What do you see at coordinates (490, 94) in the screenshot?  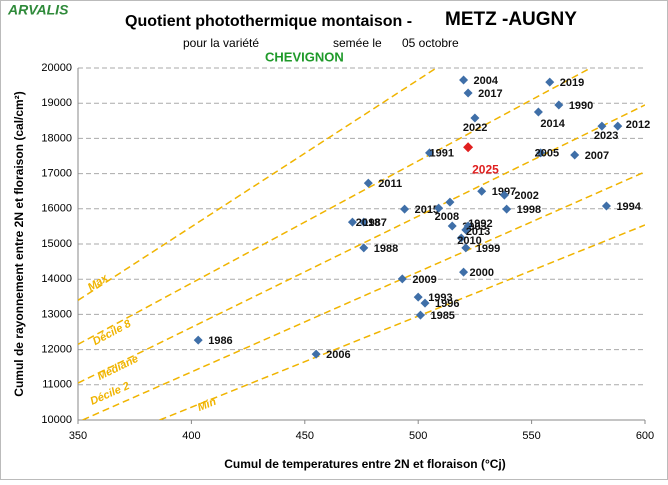 I see `point-label: 2017` at bounding box center [490, 94].